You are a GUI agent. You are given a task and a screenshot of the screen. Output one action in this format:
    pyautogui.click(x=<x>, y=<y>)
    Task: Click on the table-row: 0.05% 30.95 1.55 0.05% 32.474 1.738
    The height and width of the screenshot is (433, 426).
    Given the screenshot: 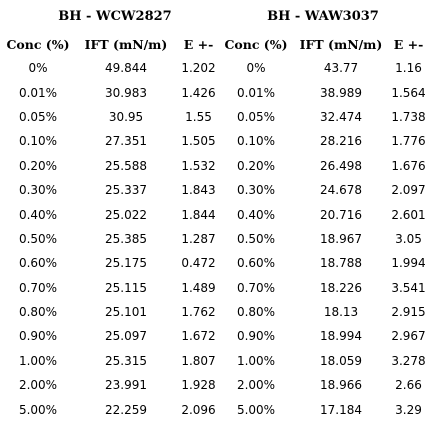 What is the action you would take?
    pyautogui.click(x=213, y=117)
    